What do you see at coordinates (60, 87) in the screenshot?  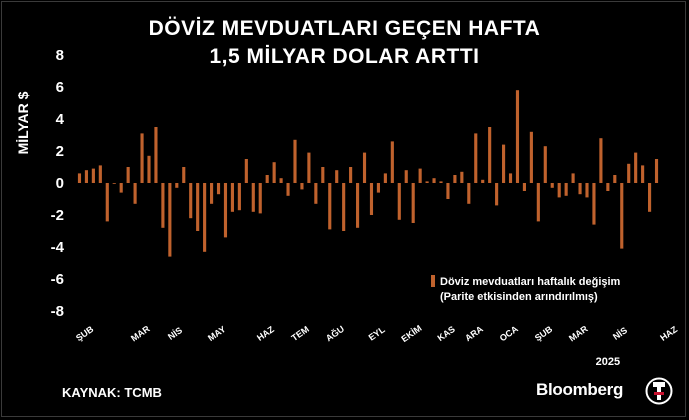 I see `y-tick-label: 6` at bounding box center [60, 87].